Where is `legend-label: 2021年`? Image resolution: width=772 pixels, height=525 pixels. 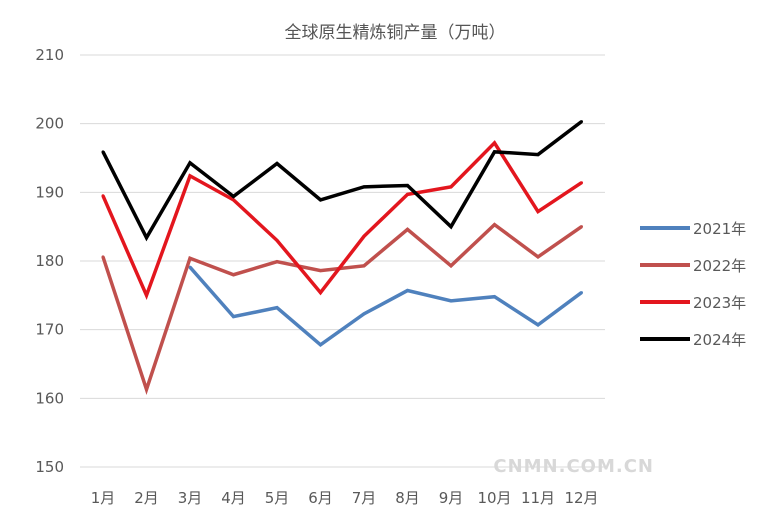 legend-label: 2021年 is located at coordinates (719, 229).